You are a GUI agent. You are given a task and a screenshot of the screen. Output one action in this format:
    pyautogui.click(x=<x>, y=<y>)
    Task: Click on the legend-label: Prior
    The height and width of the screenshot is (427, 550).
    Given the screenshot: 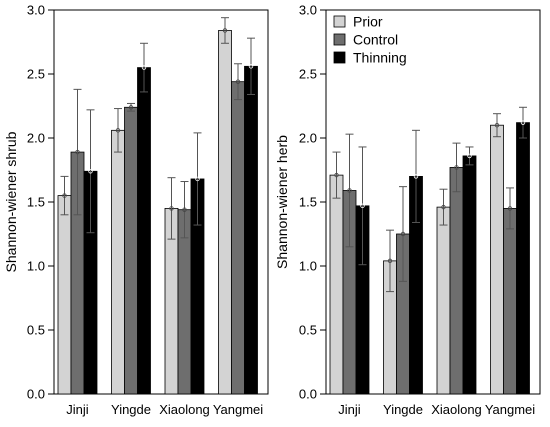 What is the action you would take?
    pyautogui.click(x=368, y=22)
    